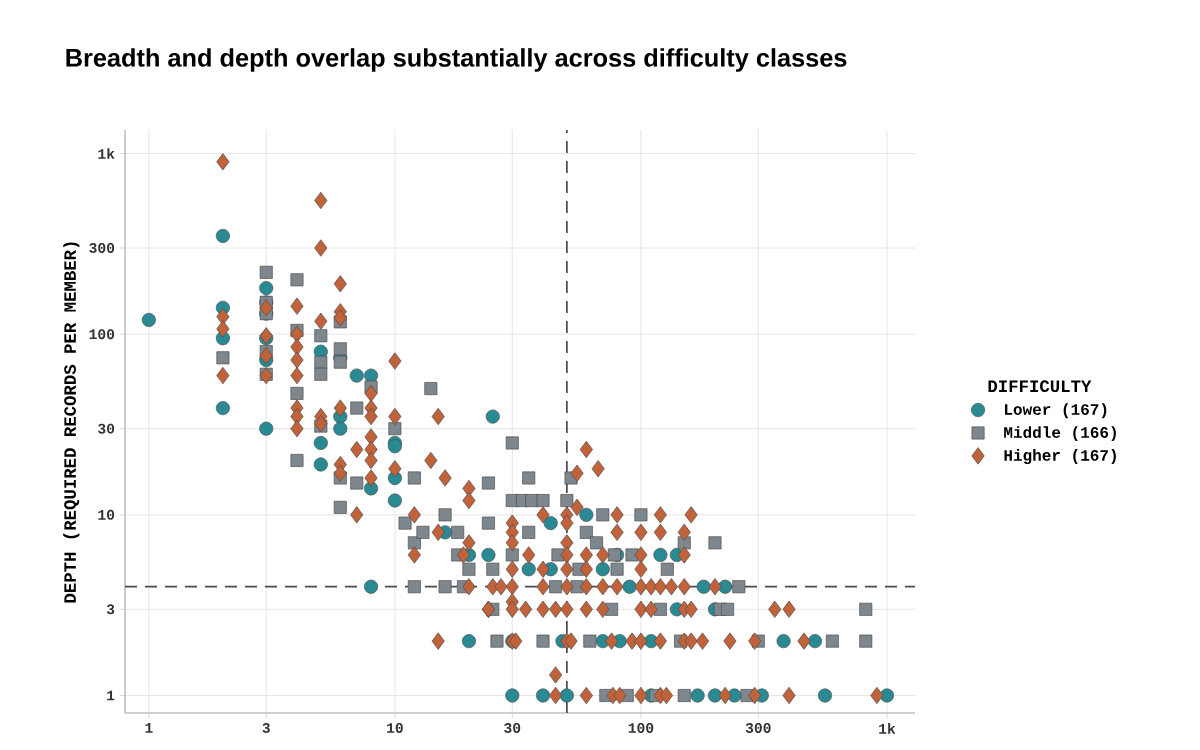 This screenshot has height=750, width=1200. Describe the element at coordinates (512, 728) in the screenshot. I see `x-tick-label: 30` at that location.